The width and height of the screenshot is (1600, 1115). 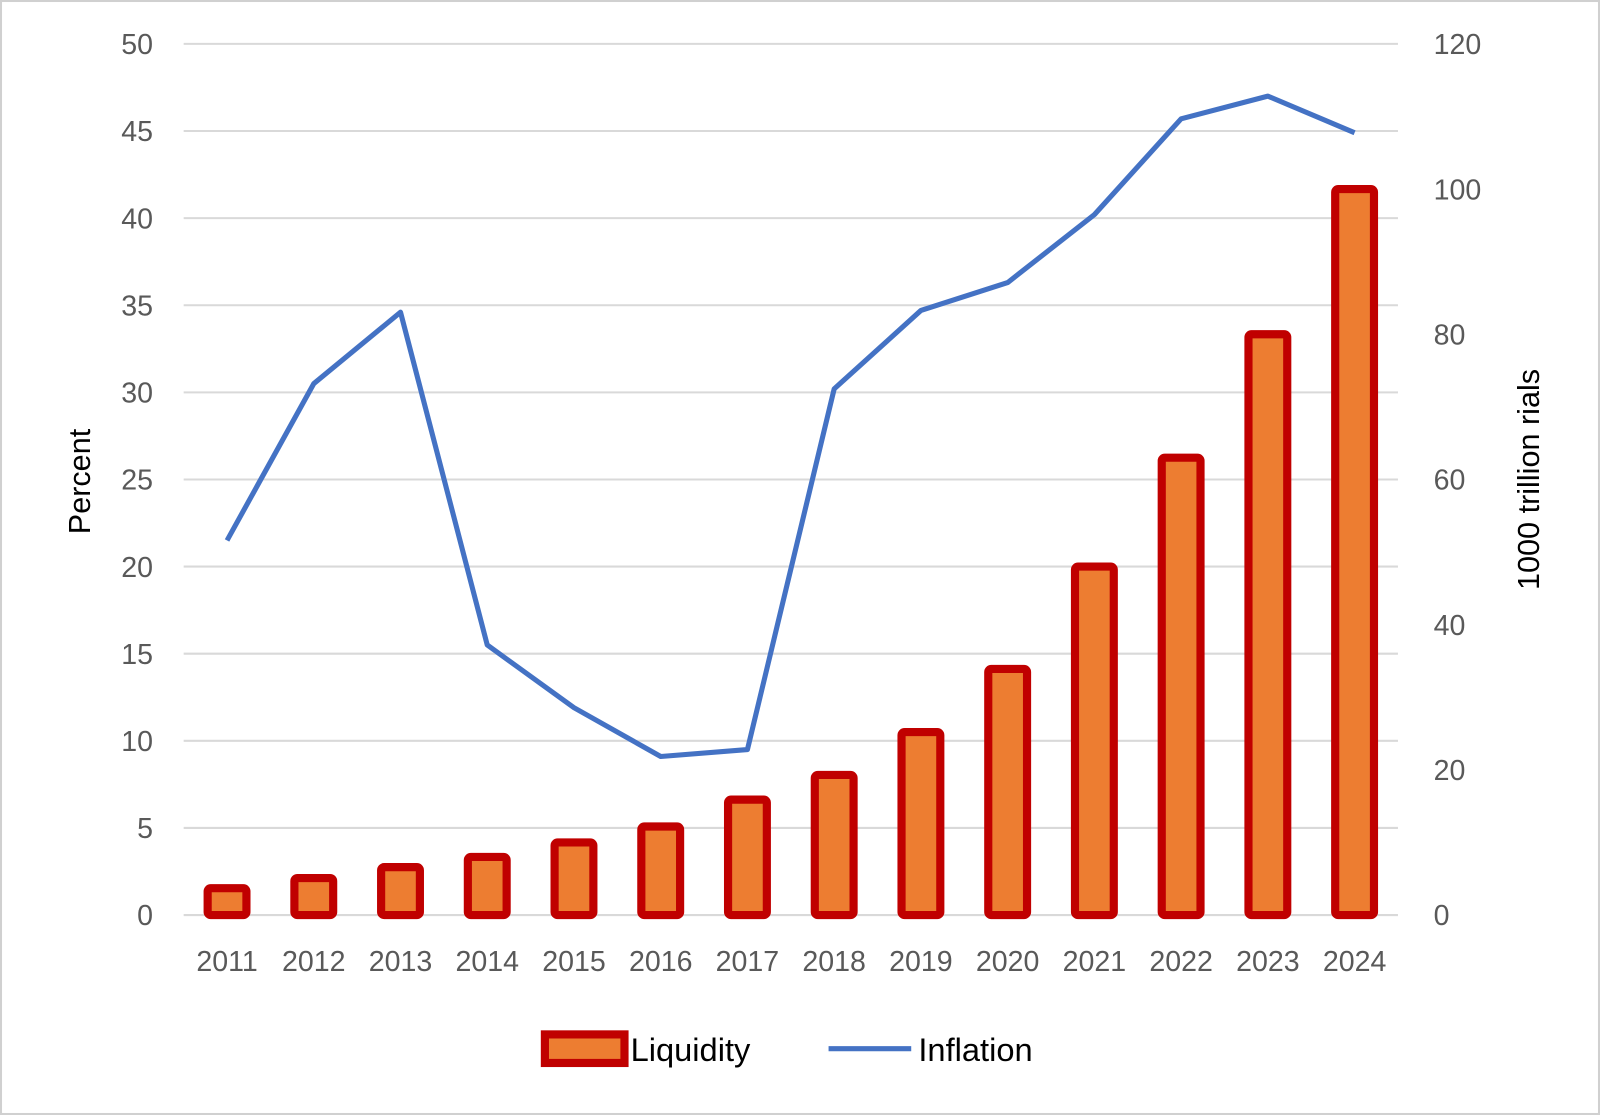 What do you see at coordinates (145, 916) in the screenshot?
I see `left-tick-label: 0` at bounding box center [145, 916].